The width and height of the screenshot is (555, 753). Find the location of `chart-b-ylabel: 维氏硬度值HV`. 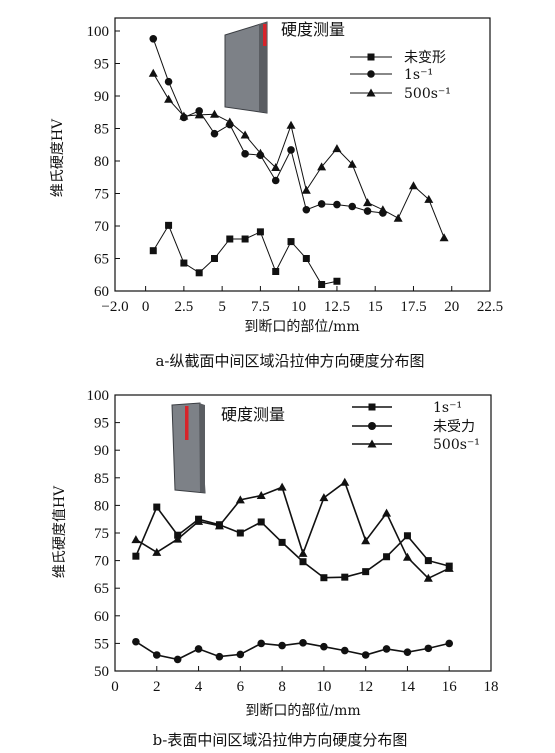

chart-b-ylabel: 维氏硬度值HV is located at coordinates (60, 531).